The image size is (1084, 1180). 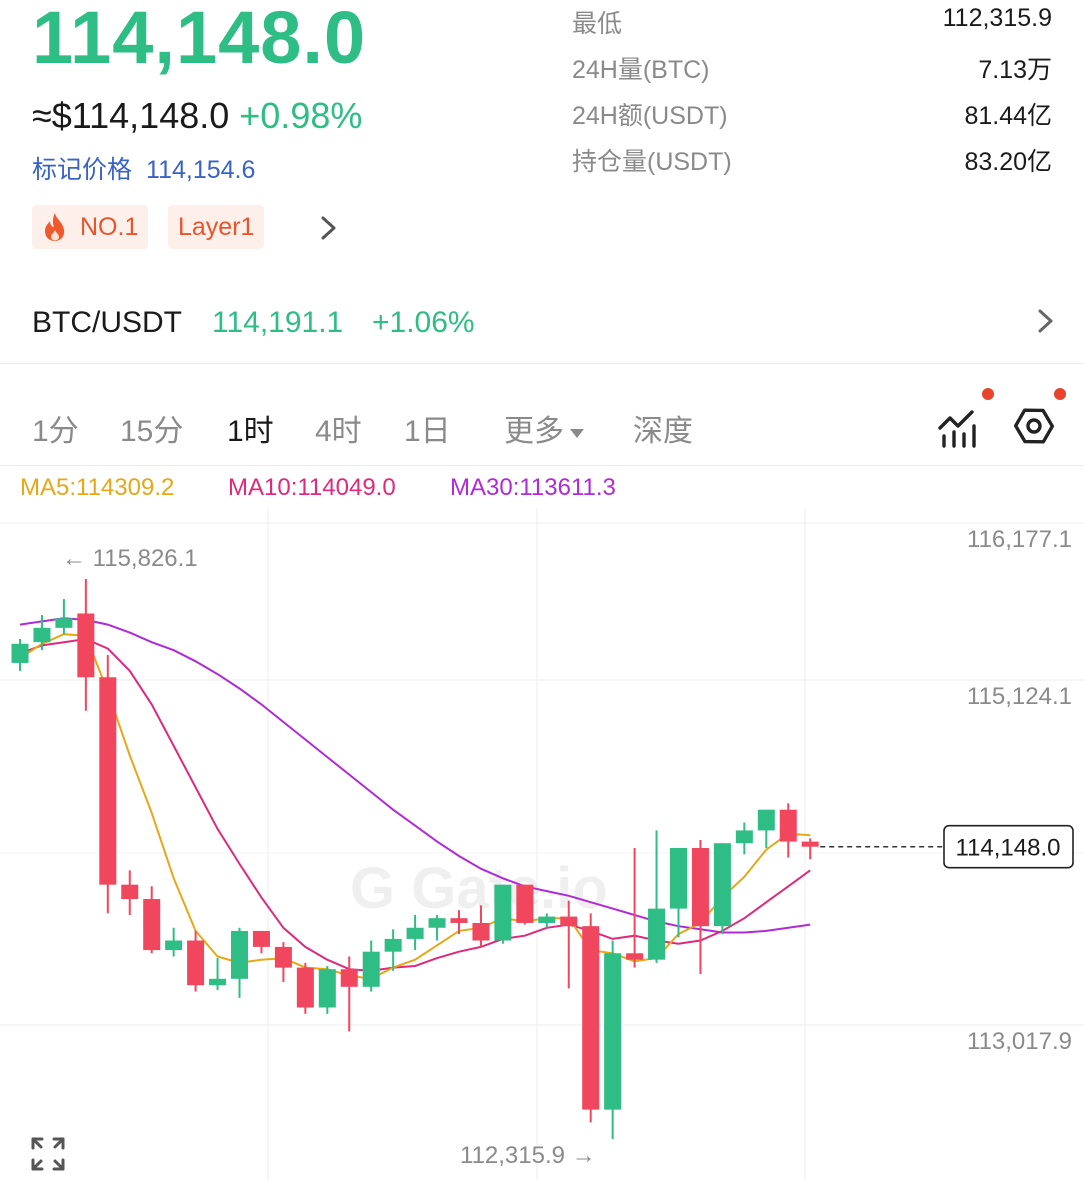 I want to click on stat-volume-label: 24H量(BTC), so click(x=641, y=70).